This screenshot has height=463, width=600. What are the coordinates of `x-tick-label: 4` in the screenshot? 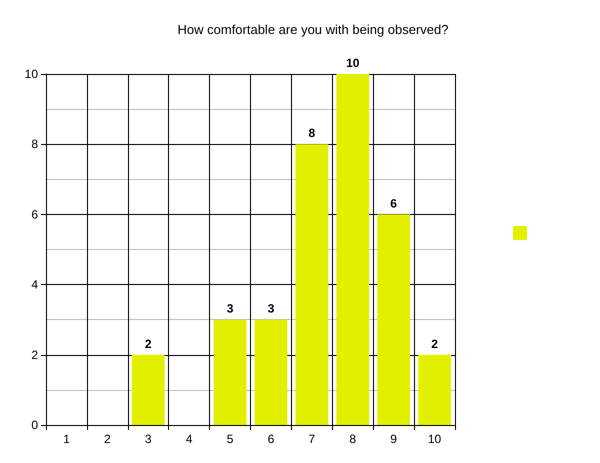 It's located at (189, 439).